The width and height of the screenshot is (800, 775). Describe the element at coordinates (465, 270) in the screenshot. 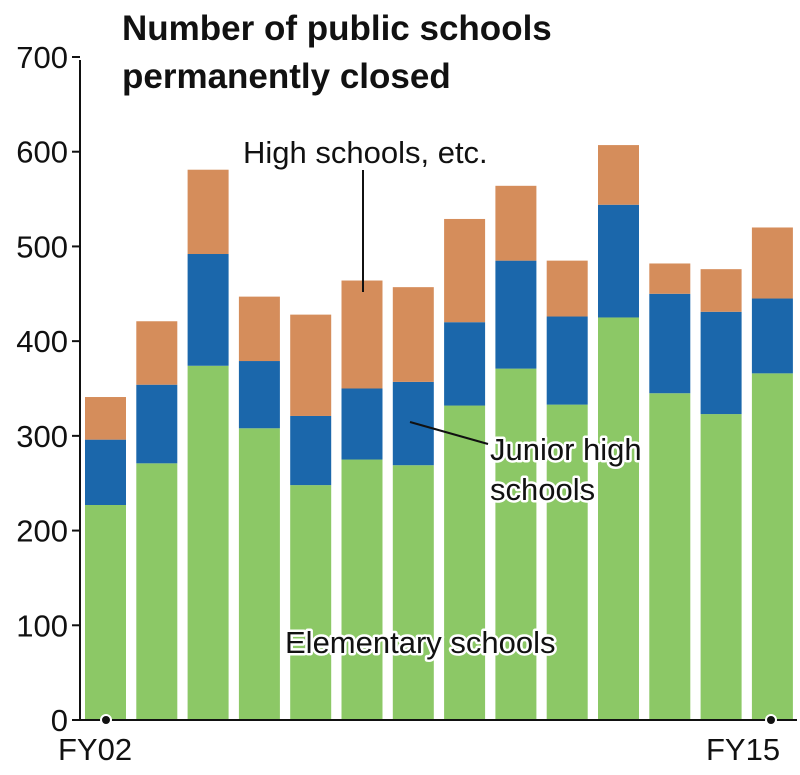

I see `bar-fy09-high-schools-etc` at that location.